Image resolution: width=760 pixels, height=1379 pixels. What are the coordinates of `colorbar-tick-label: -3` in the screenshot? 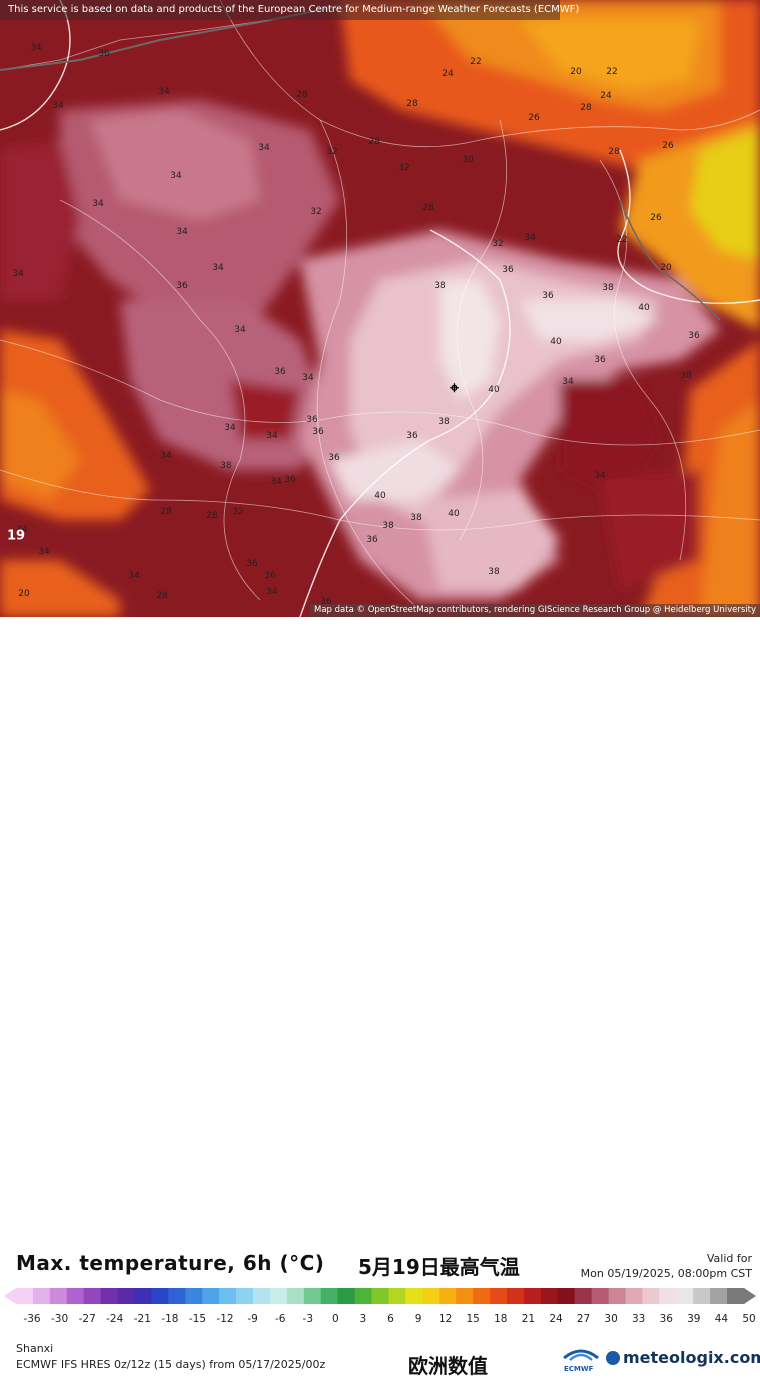 It's located at (308, 1319).